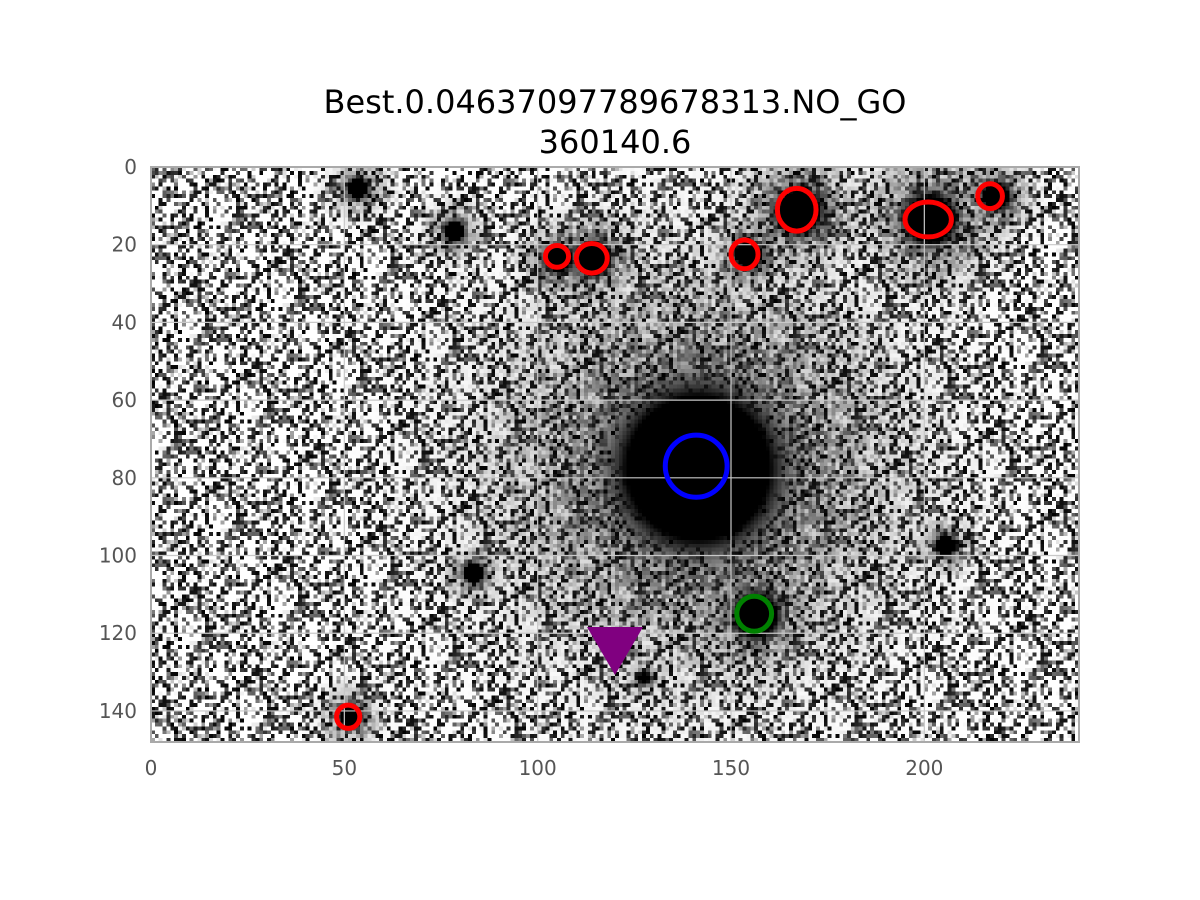  I want to click on y-tick-label: 20, so click(124, 245).